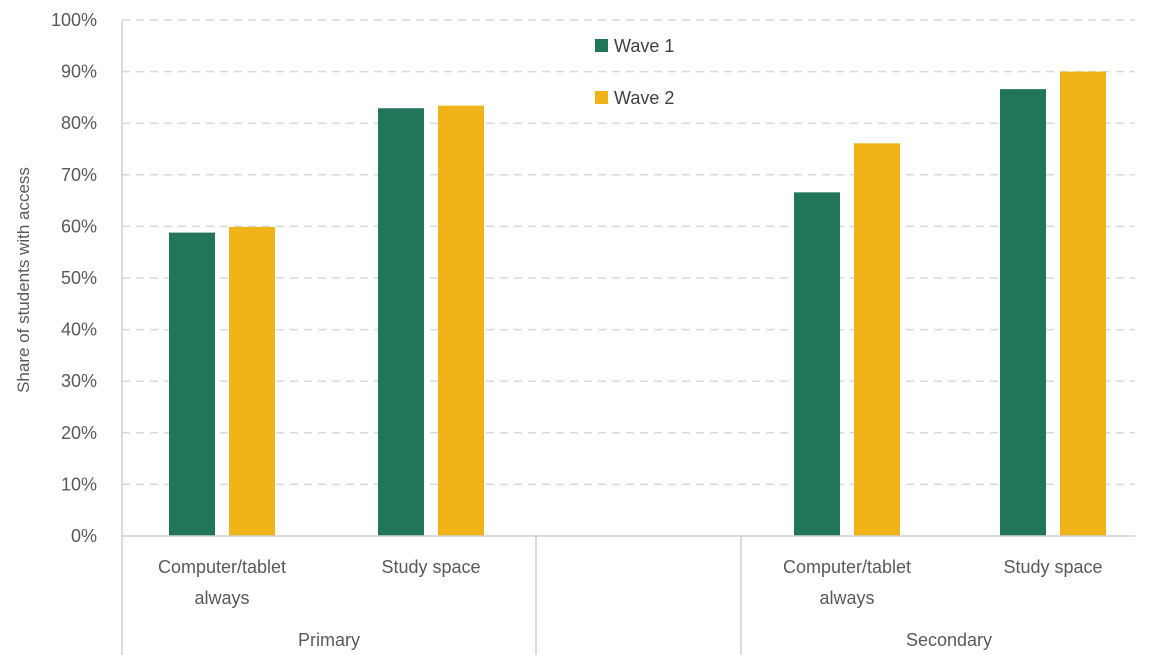 The image size is (1150, 655). What do you see at coordinates (634, 72) in the screenshot?
I see `legend: Wave 1 Wave 2` at bounding box center [634, 72].